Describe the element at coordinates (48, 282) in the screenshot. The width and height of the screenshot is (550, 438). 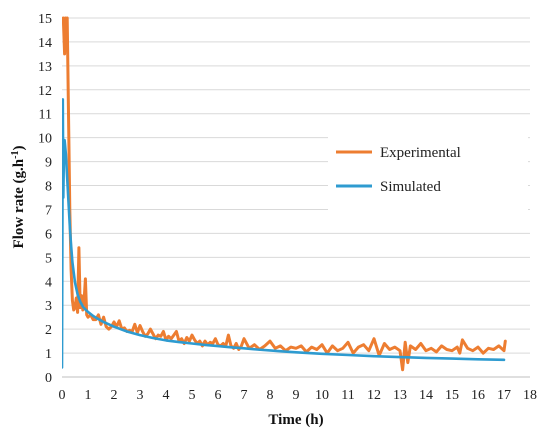
I see `y-tick-label: 4` at that location.